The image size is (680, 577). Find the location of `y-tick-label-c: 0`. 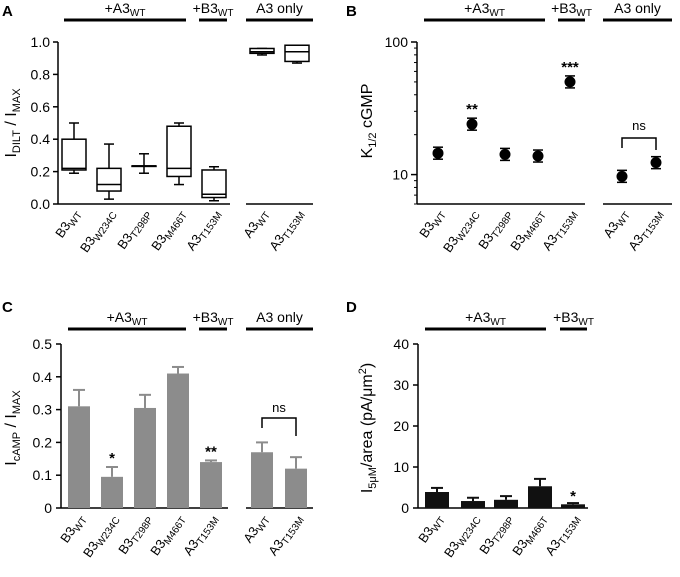

y-tick-label-c: 0 is located at coordinates (48, 508).